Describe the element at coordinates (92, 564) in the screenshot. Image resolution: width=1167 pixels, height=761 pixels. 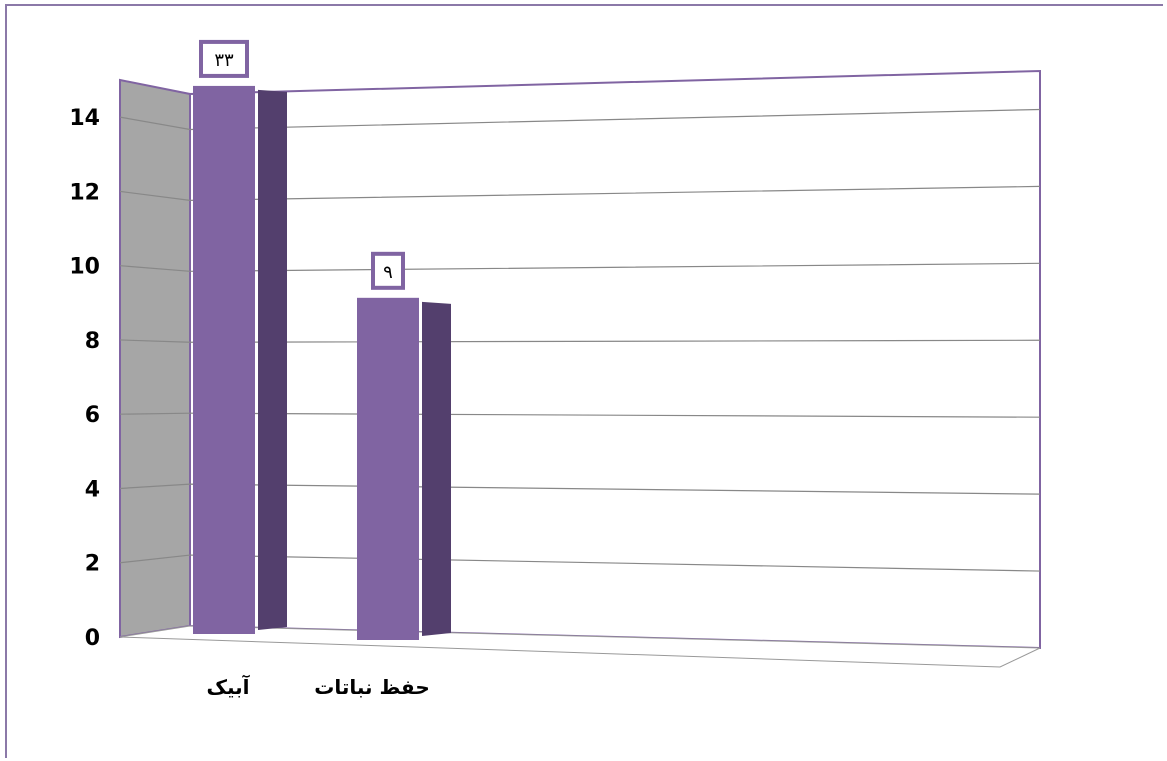
I see `y-tick-label: 2` at that location.